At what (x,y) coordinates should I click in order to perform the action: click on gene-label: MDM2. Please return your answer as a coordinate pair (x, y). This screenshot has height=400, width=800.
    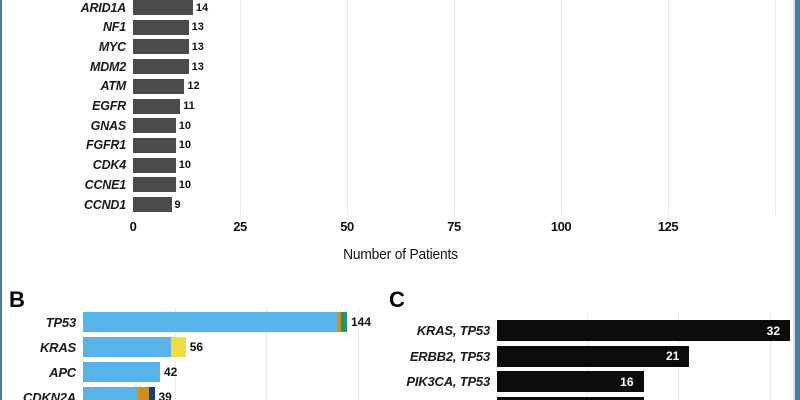
    Looking at the image, I should click on (107, 66).